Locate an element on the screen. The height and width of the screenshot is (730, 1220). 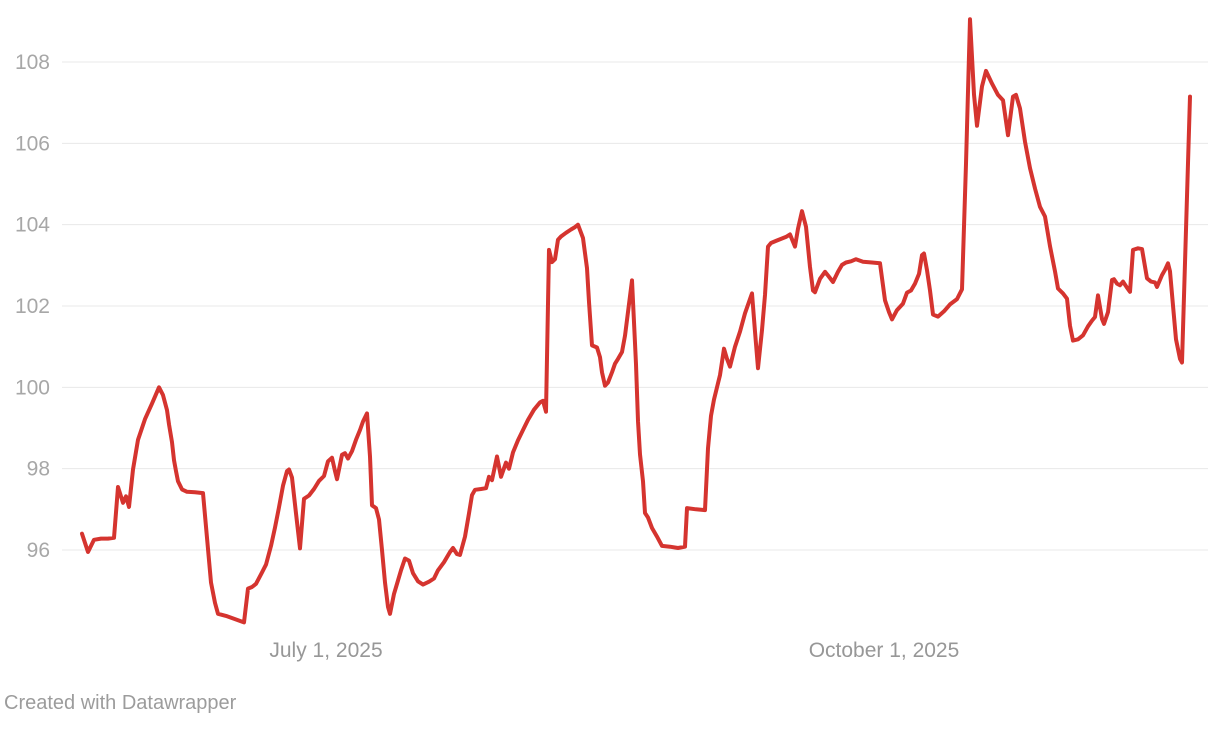
x-tick-label: October 1, 2025 is located at coordinates (884, 650).